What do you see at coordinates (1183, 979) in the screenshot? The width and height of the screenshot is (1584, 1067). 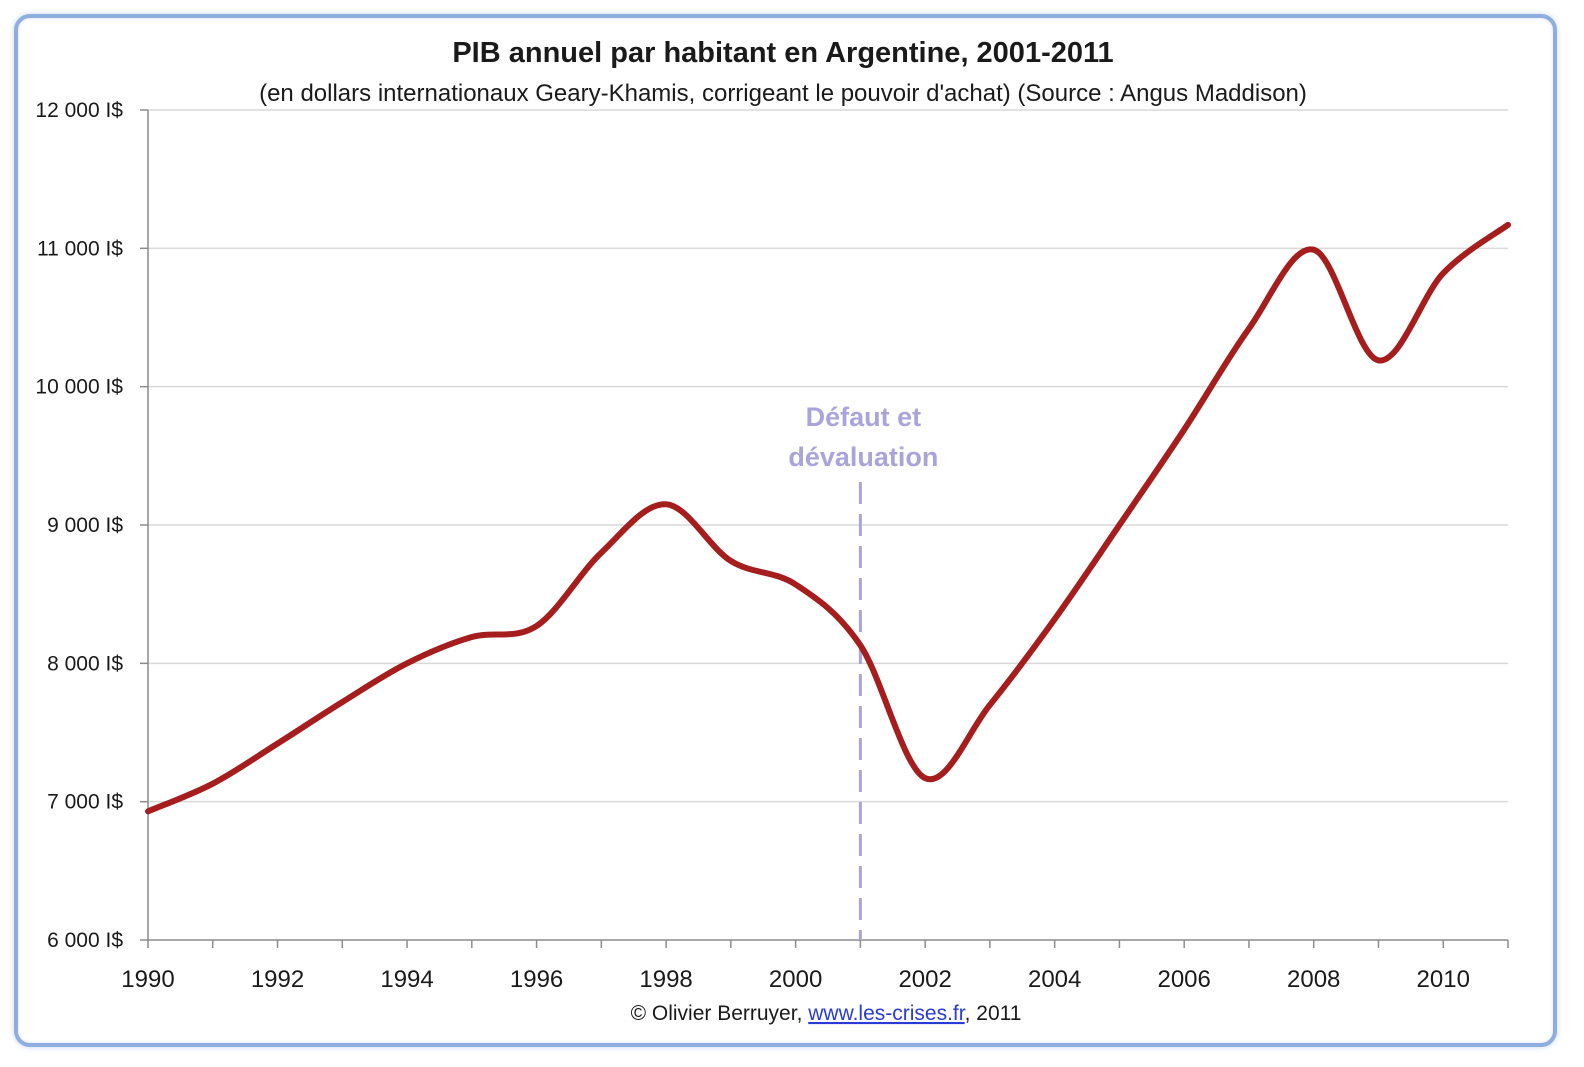 I see `x-tick-label: 2006` at bounding box center [1183, 979].